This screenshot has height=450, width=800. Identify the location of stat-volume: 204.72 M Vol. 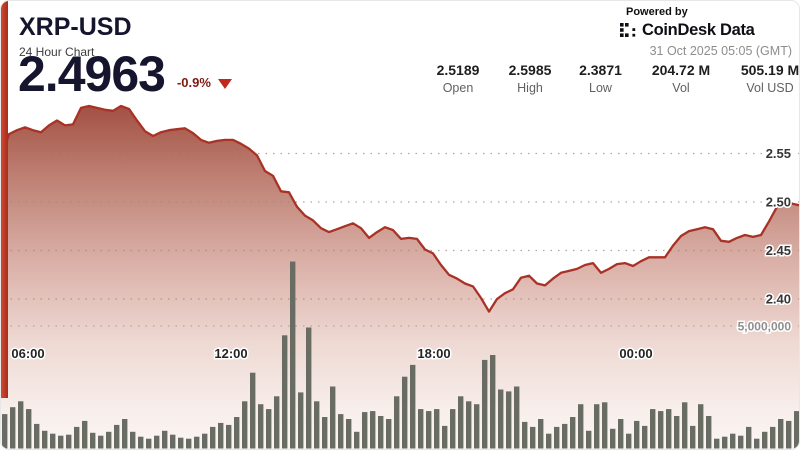
(681, 78).